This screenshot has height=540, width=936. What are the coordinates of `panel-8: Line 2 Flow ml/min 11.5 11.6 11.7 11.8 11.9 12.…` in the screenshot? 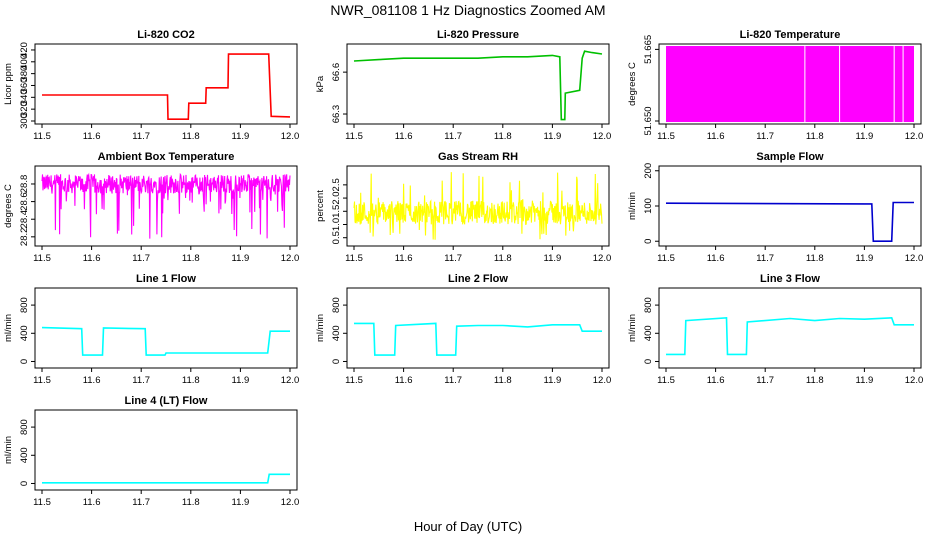 It's located at (463, 329).